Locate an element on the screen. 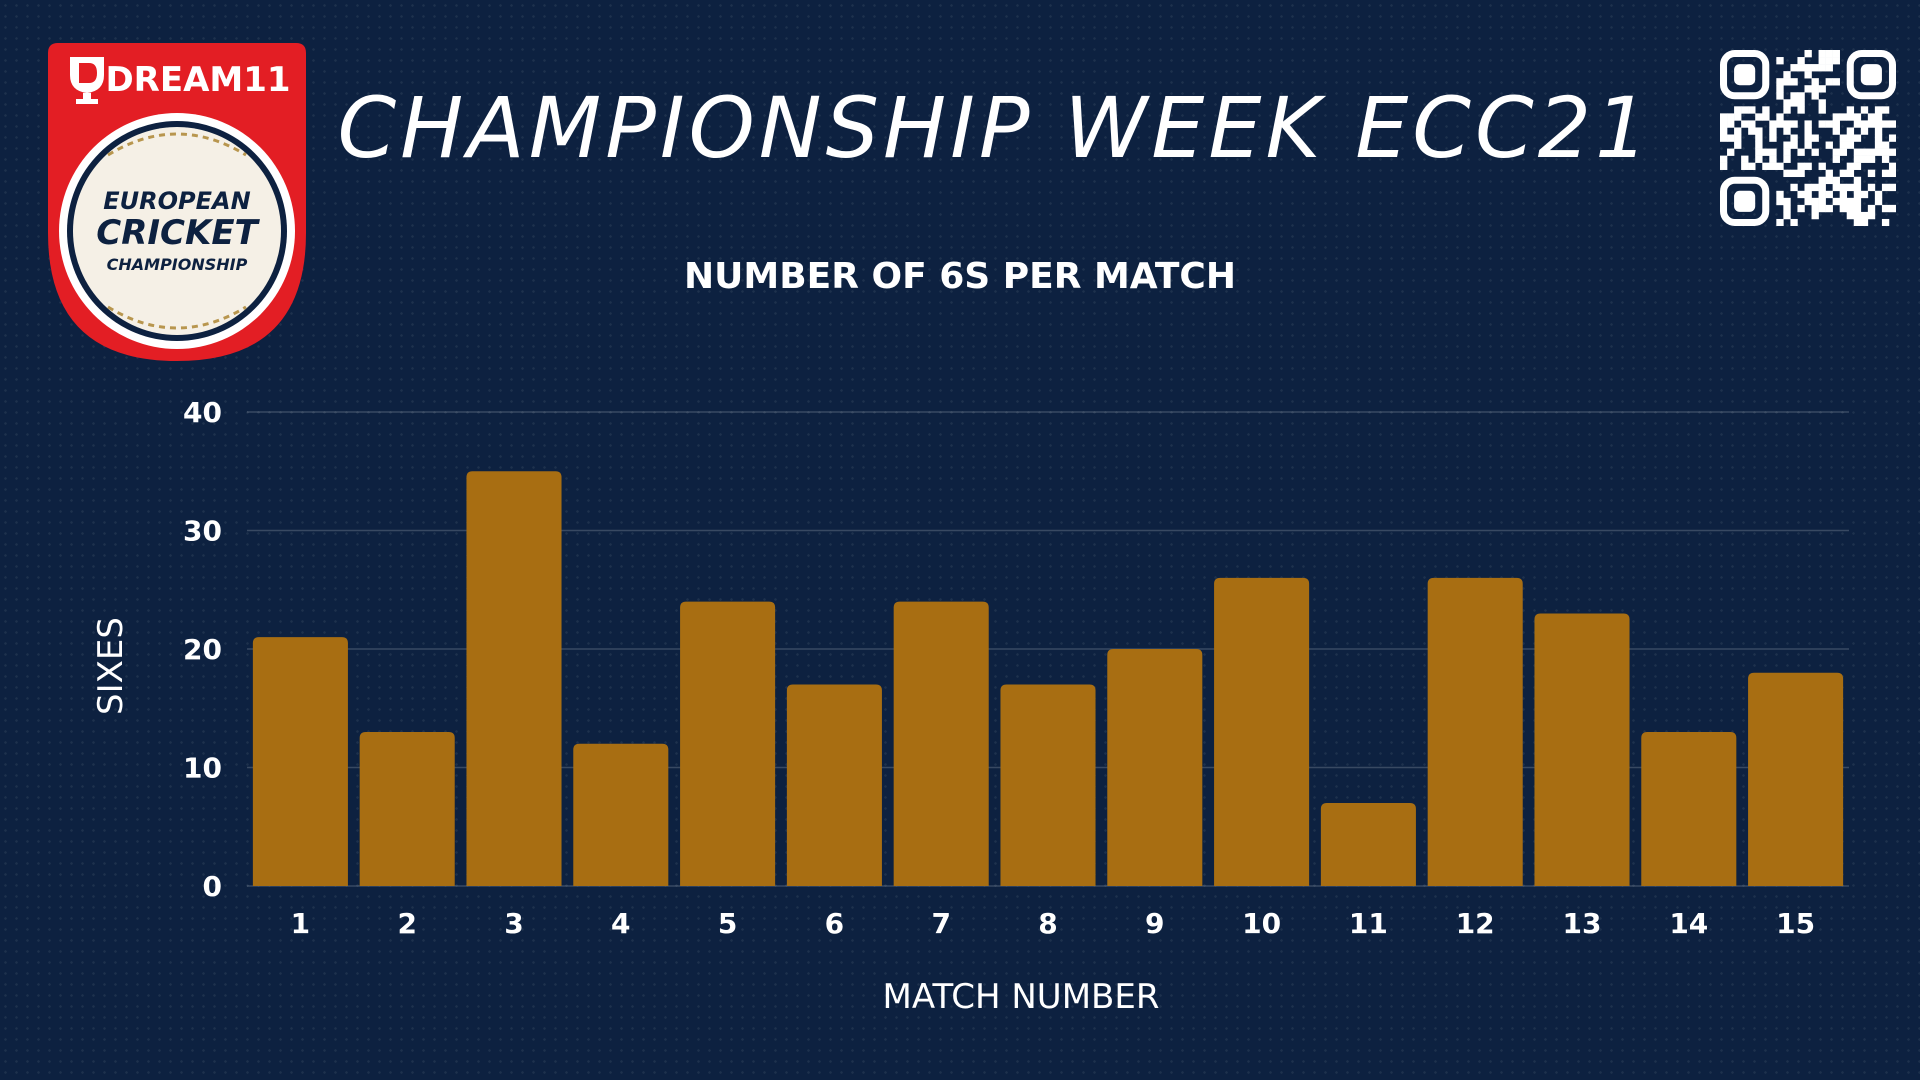 This screenshot has width=1920, height=1080. y-tick-label: 20 is located at coordinates (202, 649).